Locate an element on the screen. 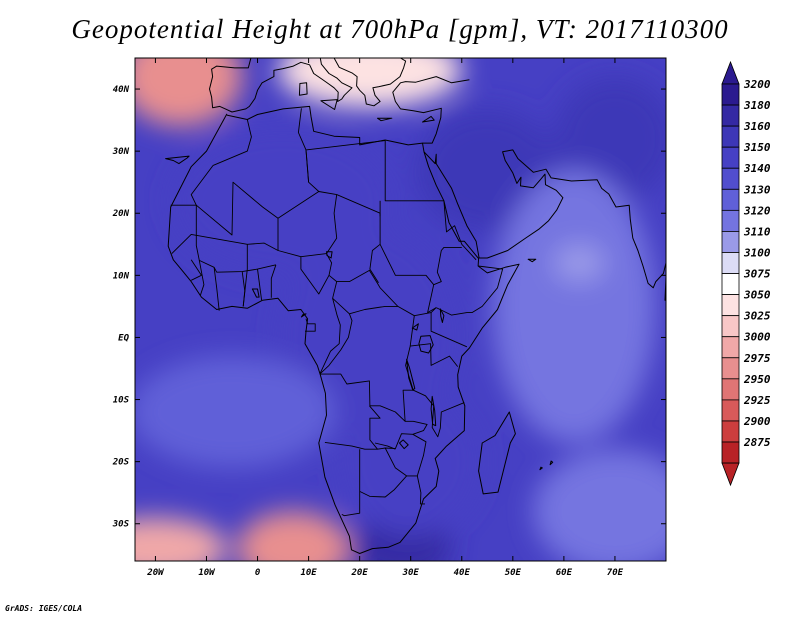 This screenshot has width=800, height=618. lon-tick-label: 30E is located at coordinates (411, 573).